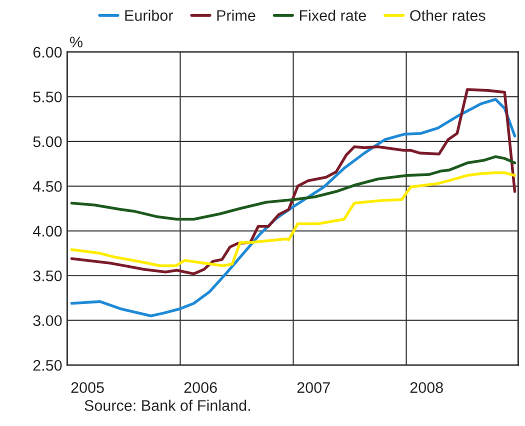 The height and width of the screenshot is (426, 525). What do you see at coordinates (87, 387) in the screenshot?
I see `x-tick-label: 2005` at bounding box center [87, 387].